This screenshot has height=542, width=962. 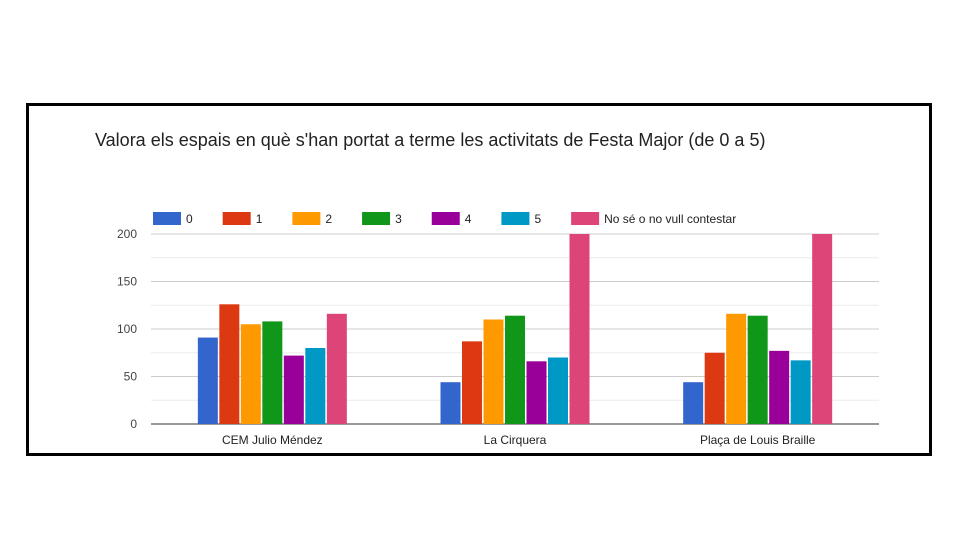 I want to click on legend-label: 3, so click(x=398, y=219).